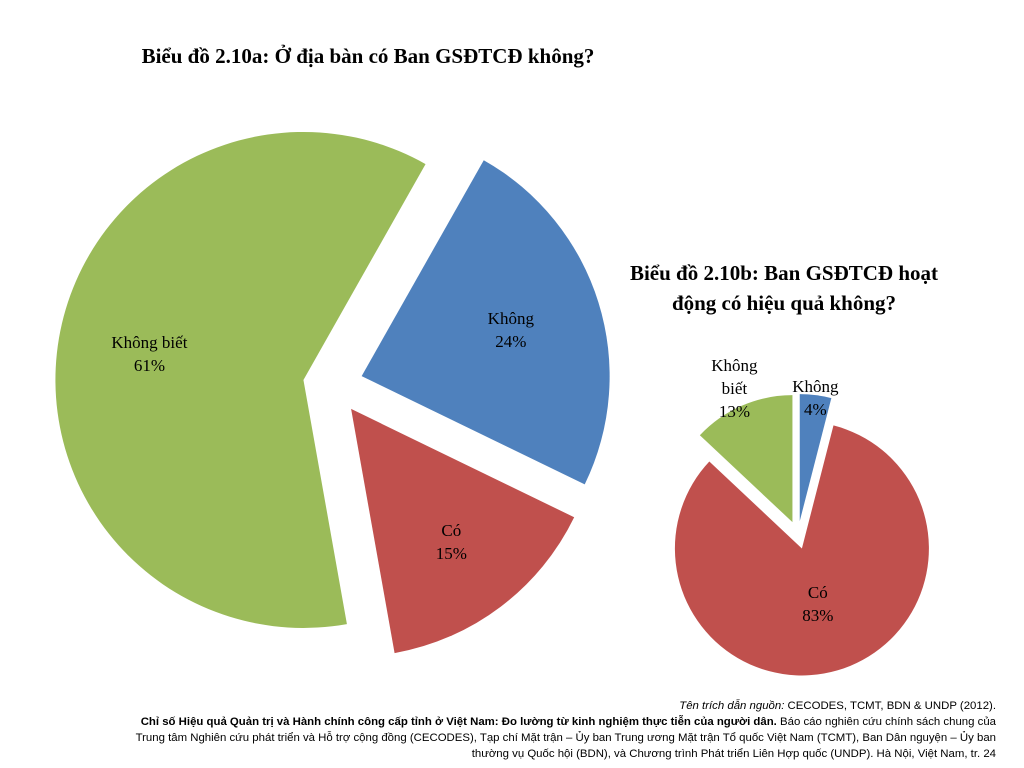 Image resolution: width=1024 pixels, height=768 pixels. What do you see at coordinates (886, 722) in the screenshot?
I see `citation-report-desc1: Báo cáo nghiên cứu chính sách chung của` at bounding box center [886, 722].